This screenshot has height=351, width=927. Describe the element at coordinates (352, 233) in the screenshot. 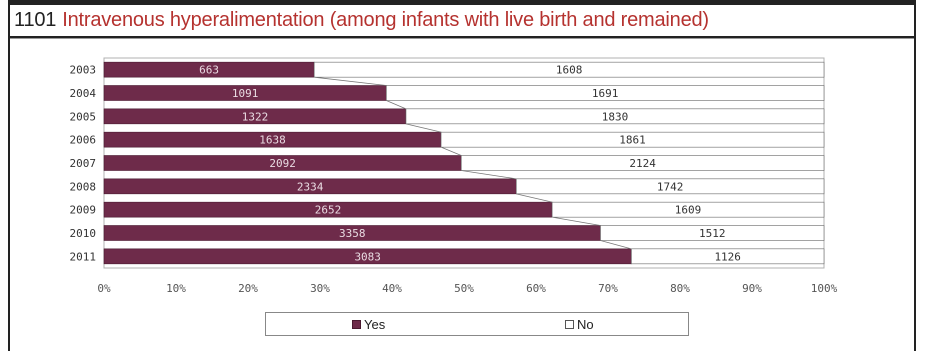

I see `data-label-yes: 3358` at that location.